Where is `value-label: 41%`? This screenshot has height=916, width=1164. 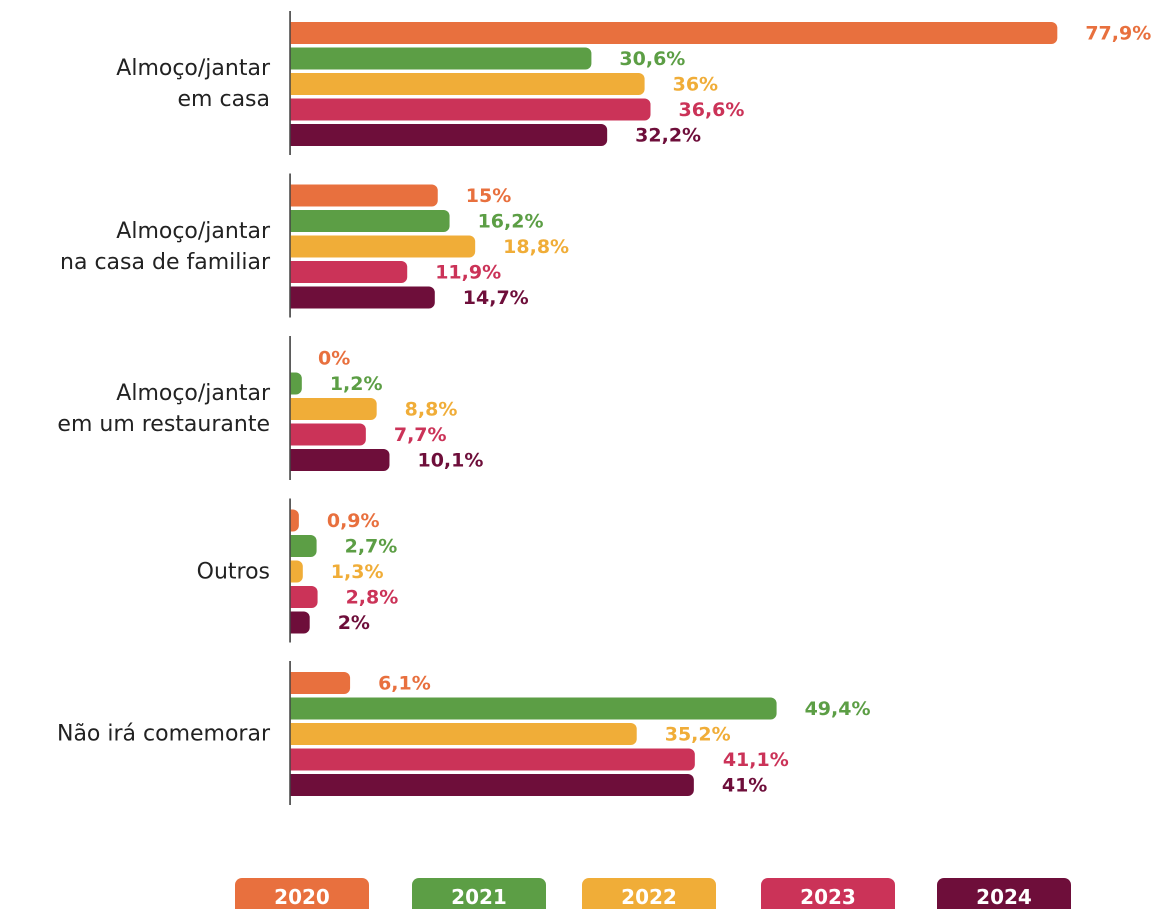
value-label: 41% is located at coordinates (744, 786).